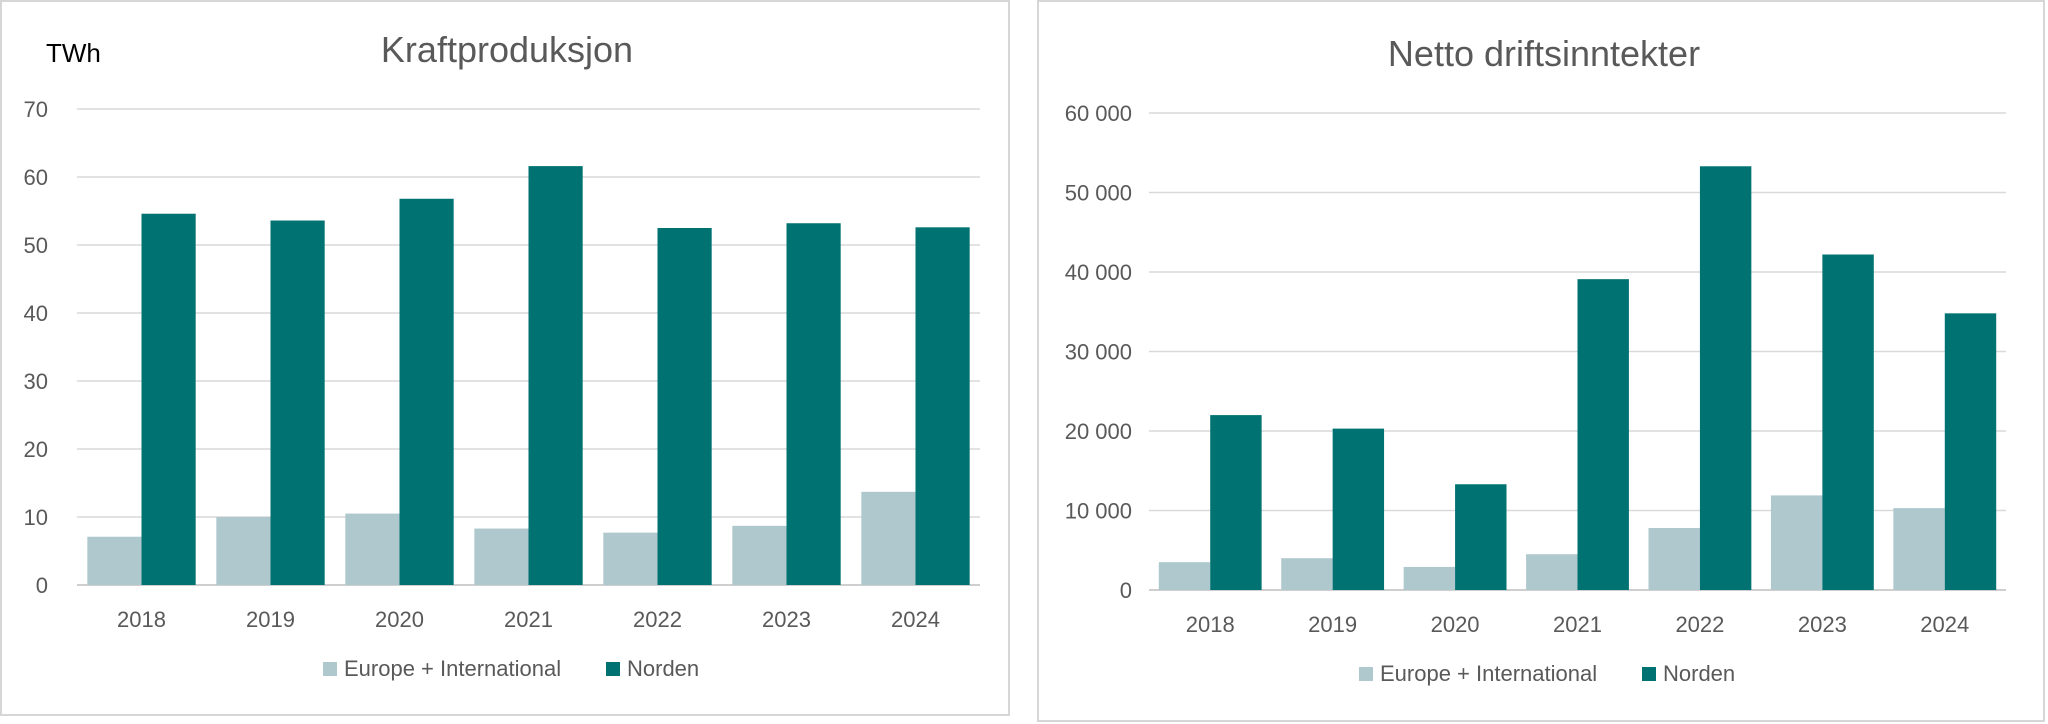 The height and width of the screenshot is (724, 2048). What do you see at coordinates (507, 49) in the screenshot?
I see `chart-title: Kraftproduksjon` at bounding box center [507, 49].